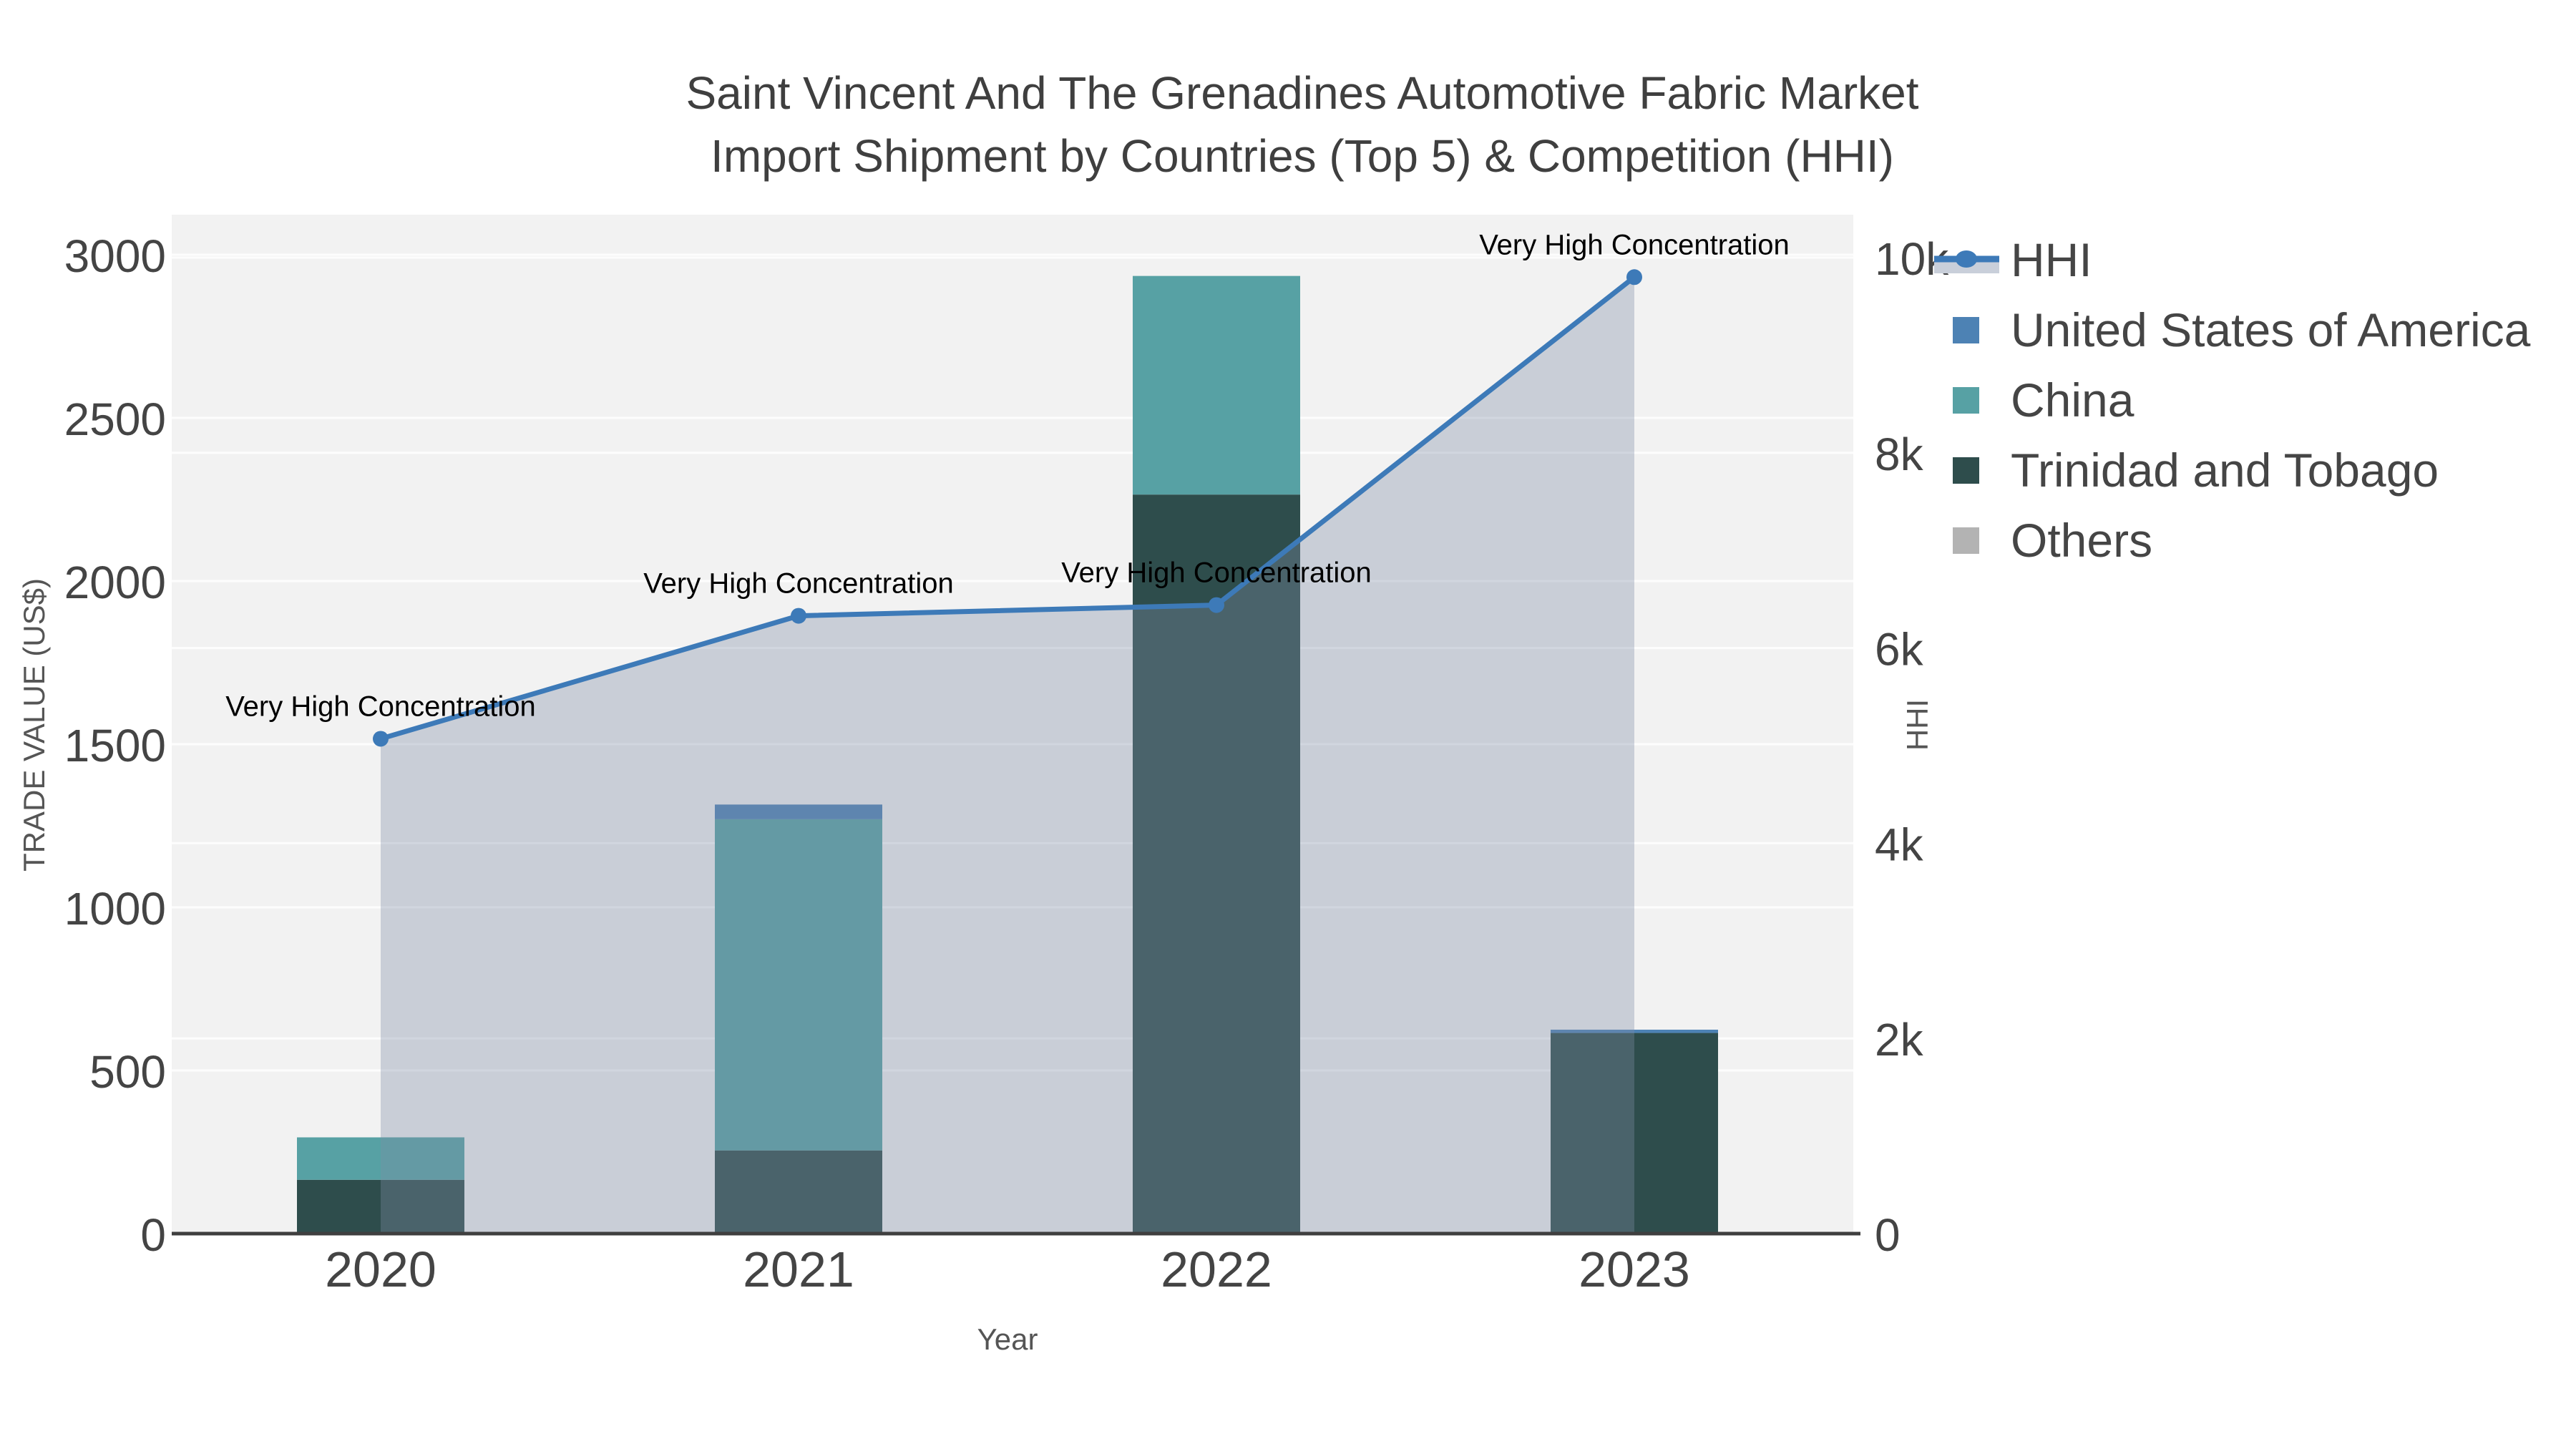  Describe the element at coordinates (115, 745) in the screenshot. I see `left-tick-label-1500: 1500` at that location.